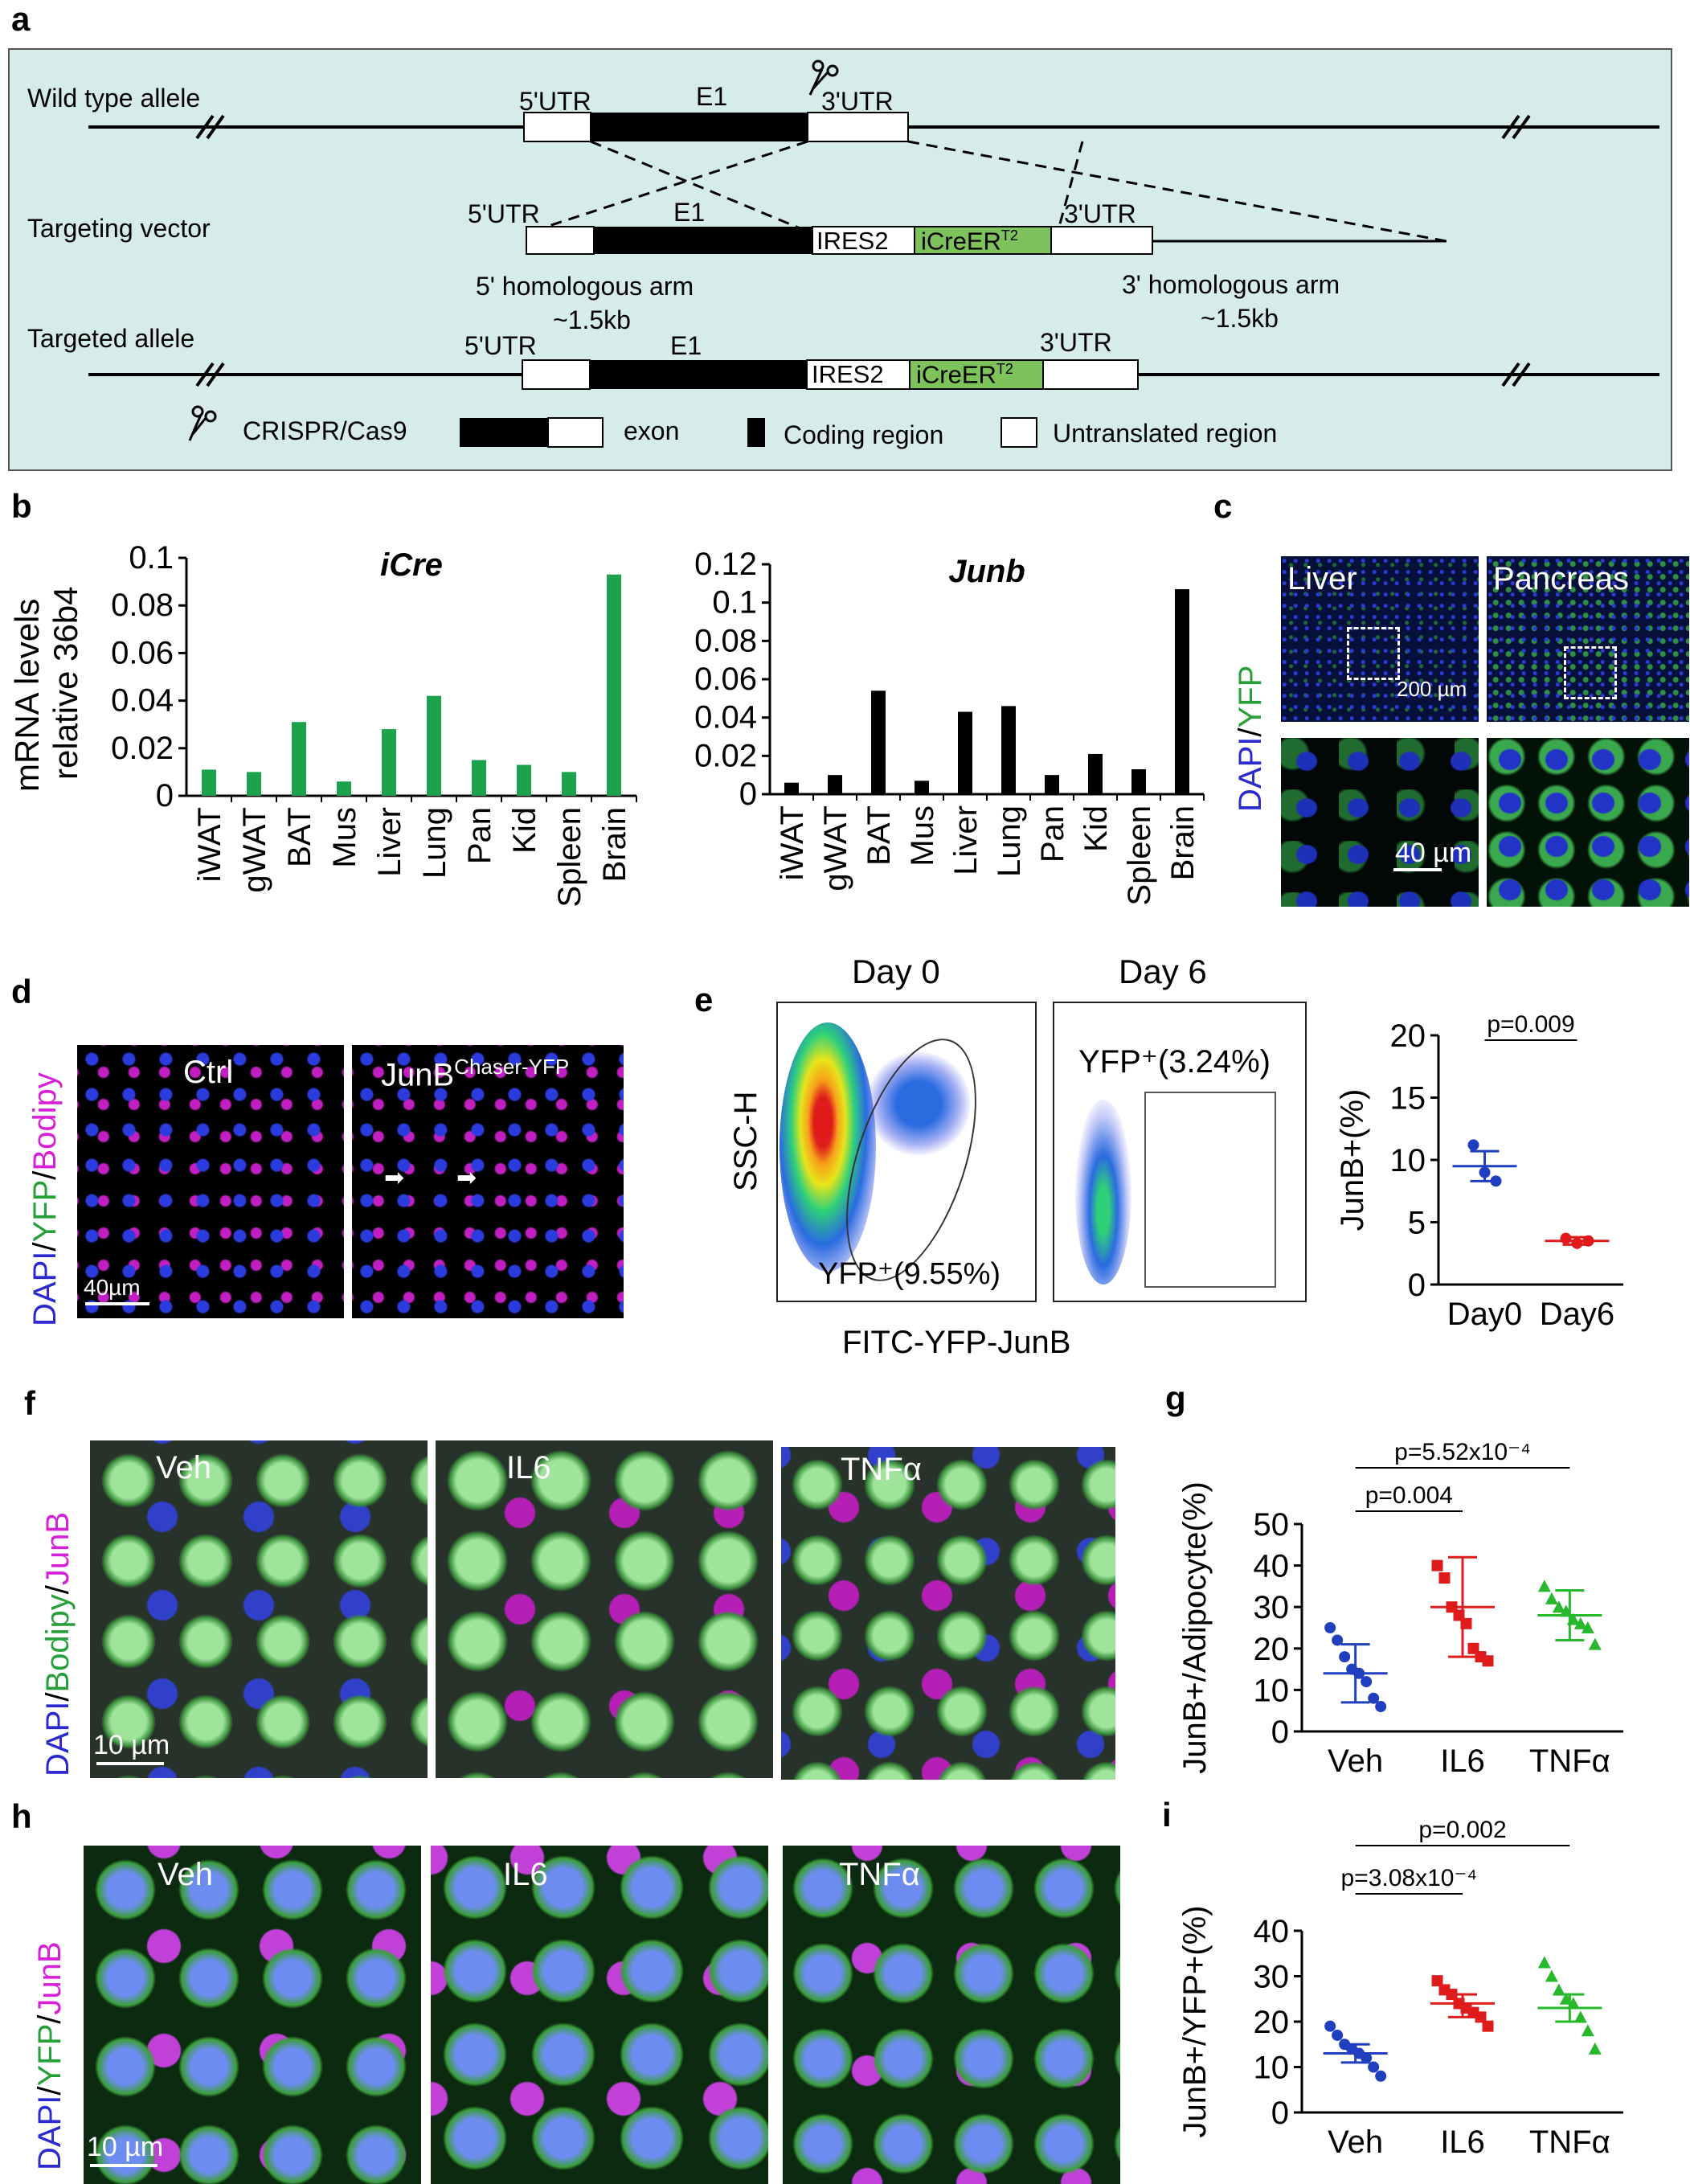 The height and width of the screenshot is (2184, 1690). I want to click on label-5-arm: 5' homologous arm, so click(585, 286).